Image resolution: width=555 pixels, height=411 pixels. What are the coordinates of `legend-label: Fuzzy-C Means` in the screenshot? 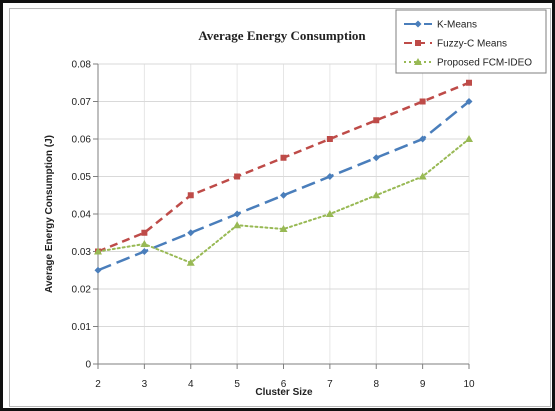 It's located at (472, 44).